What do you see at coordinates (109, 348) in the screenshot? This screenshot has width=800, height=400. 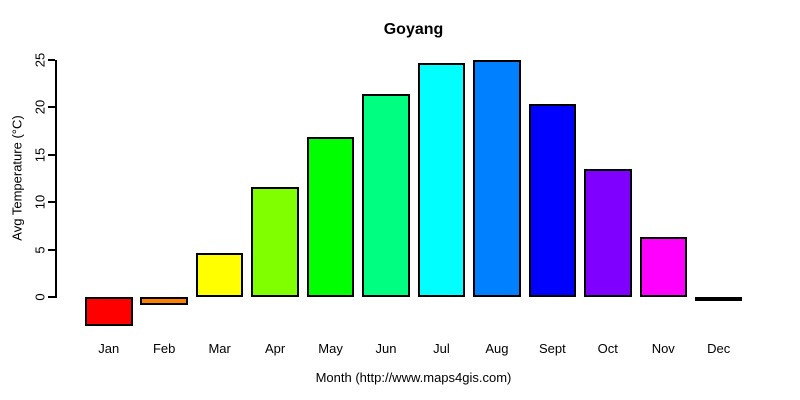 I see `x-tick-label-jan: Jan` at bounding box center [109, 348].